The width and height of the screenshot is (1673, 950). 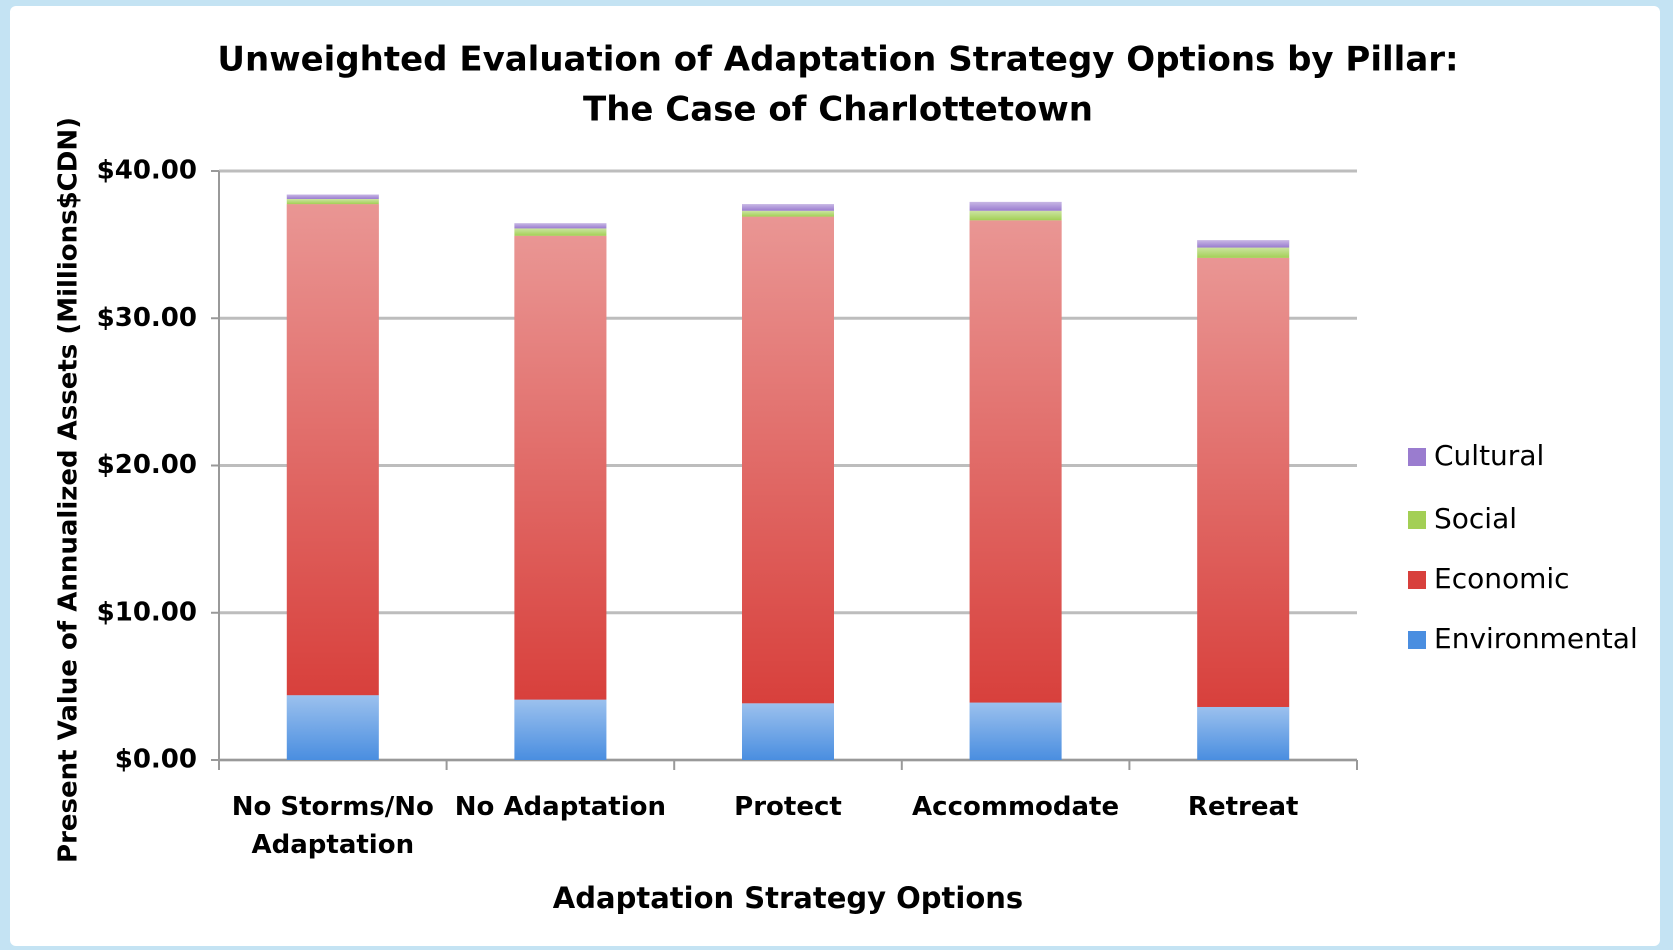 I want to click on y-tick-label: $0.00, so click(x=156, y=760).